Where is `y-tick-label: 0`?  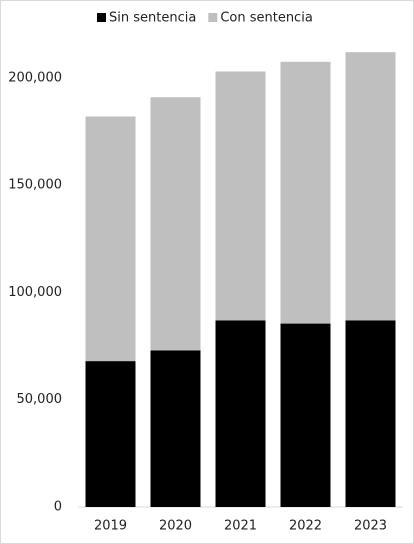
y-tick-label: 0 is located at coordinates (58, 507).